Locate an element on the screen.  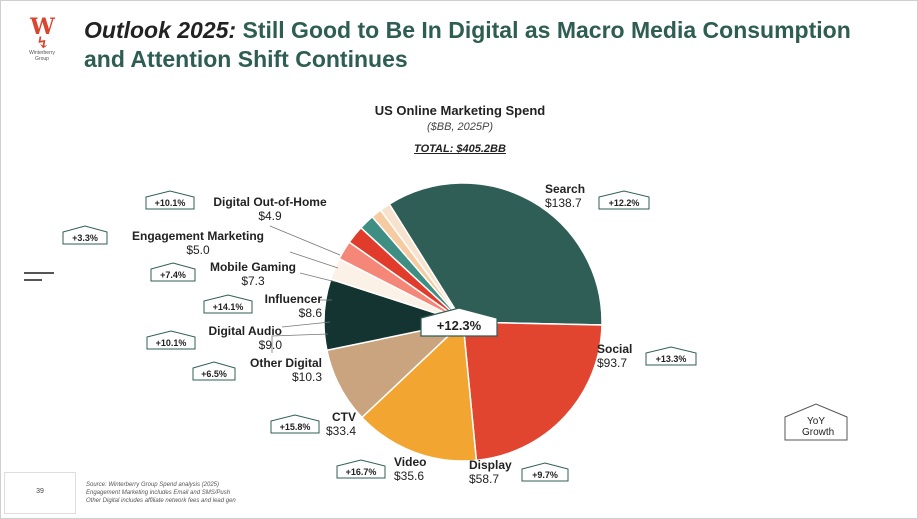
page-number-box: 39 is located at coordinates (40, 493).